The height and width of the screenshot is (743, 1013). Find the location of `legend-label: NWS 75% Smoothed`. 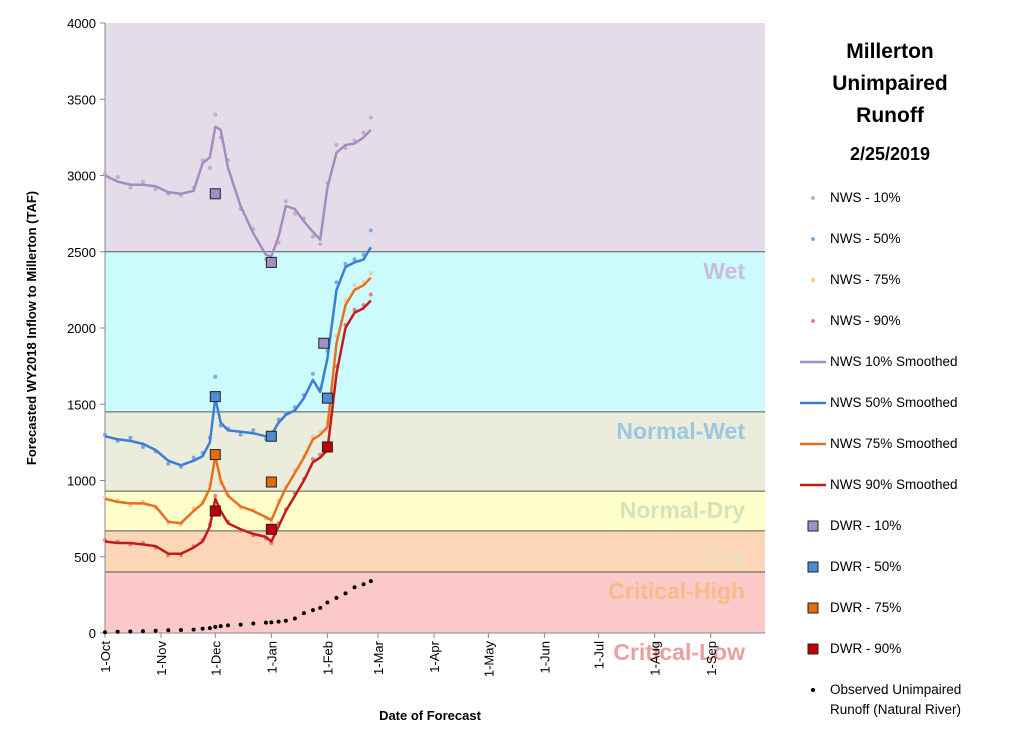

legend-label: NWS 75% Smoothed is located at coordinates (894, 443).